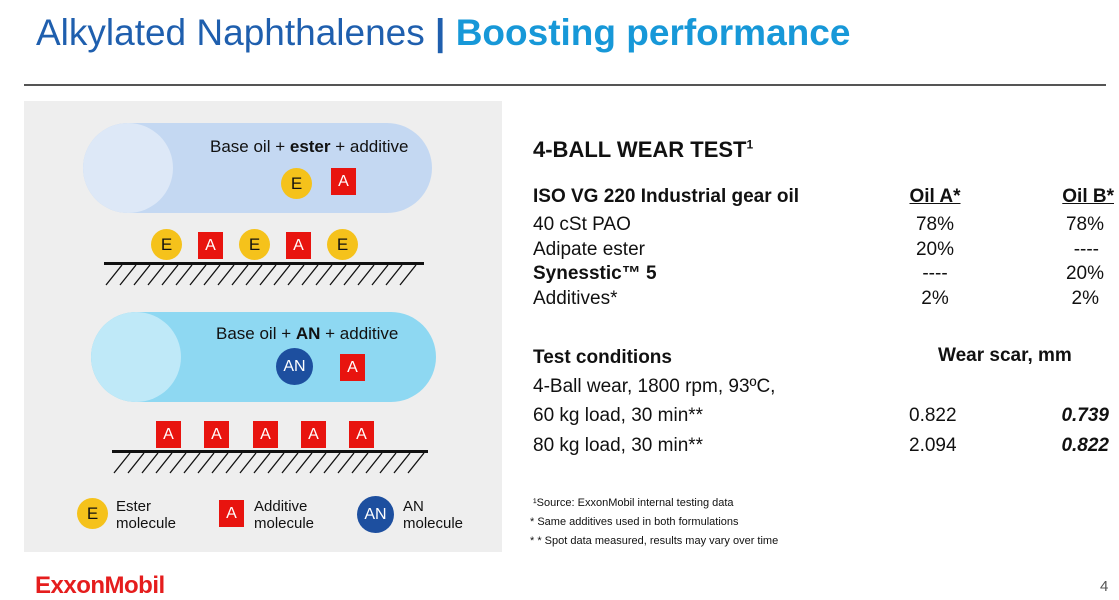 This screenshot has width=1119, height=600. Describe the element at coordinates (296, 183) in the screenshot. I see `ester-molecule-chip: E` at that location.